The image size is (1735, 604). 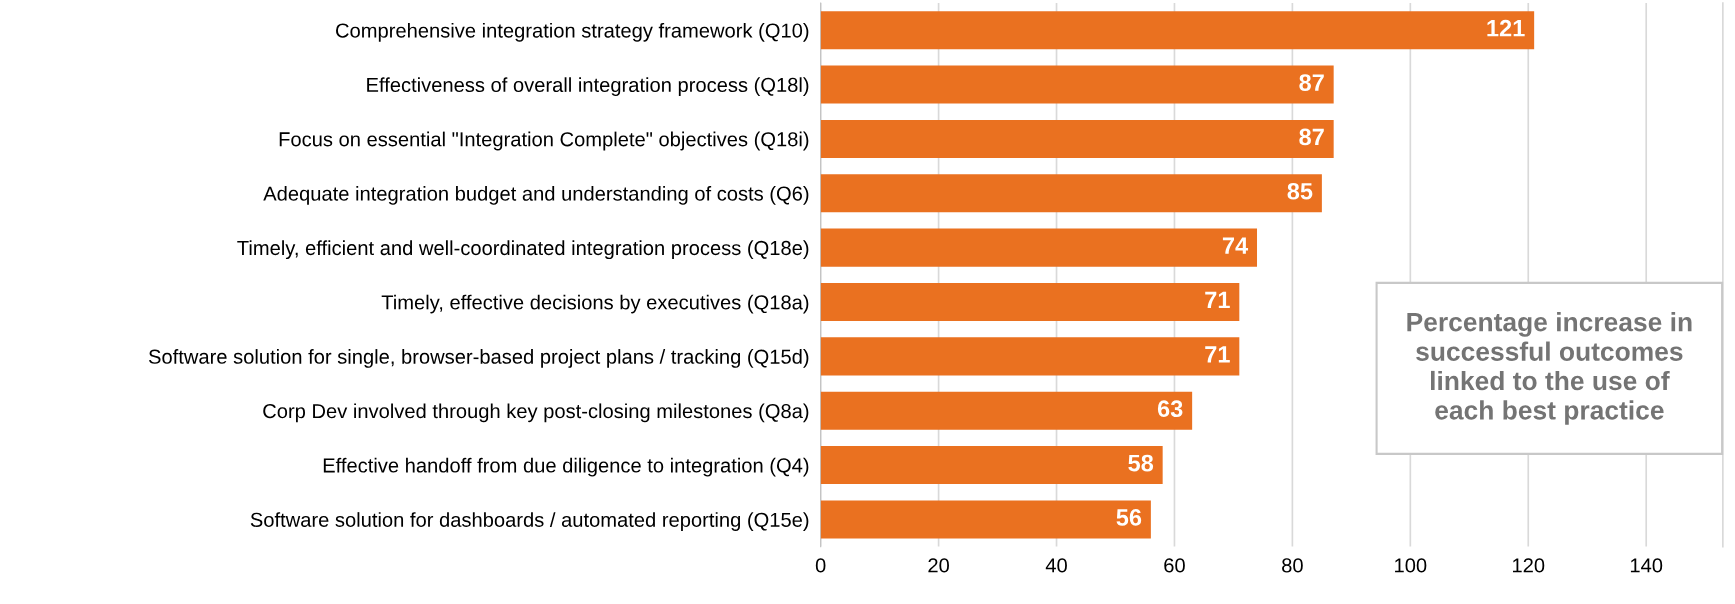 What do you see at coordinates (529, 521) in the screenshot?
I see `y-tick-label: Software solution for dashboards / automated reporting (Q15e)` at bounding box center [529, 521].